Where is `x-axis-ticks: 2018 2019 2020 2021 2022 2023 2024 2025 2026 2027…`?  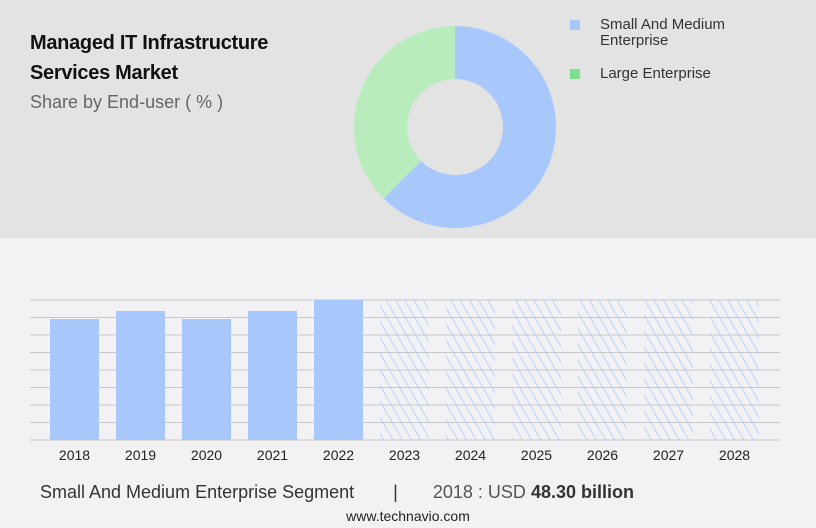
x-axis-ticks: 2018 2019 2020 2021 2022 2023 2024 2025 2026 2027… is located at coordinates (404, 455).